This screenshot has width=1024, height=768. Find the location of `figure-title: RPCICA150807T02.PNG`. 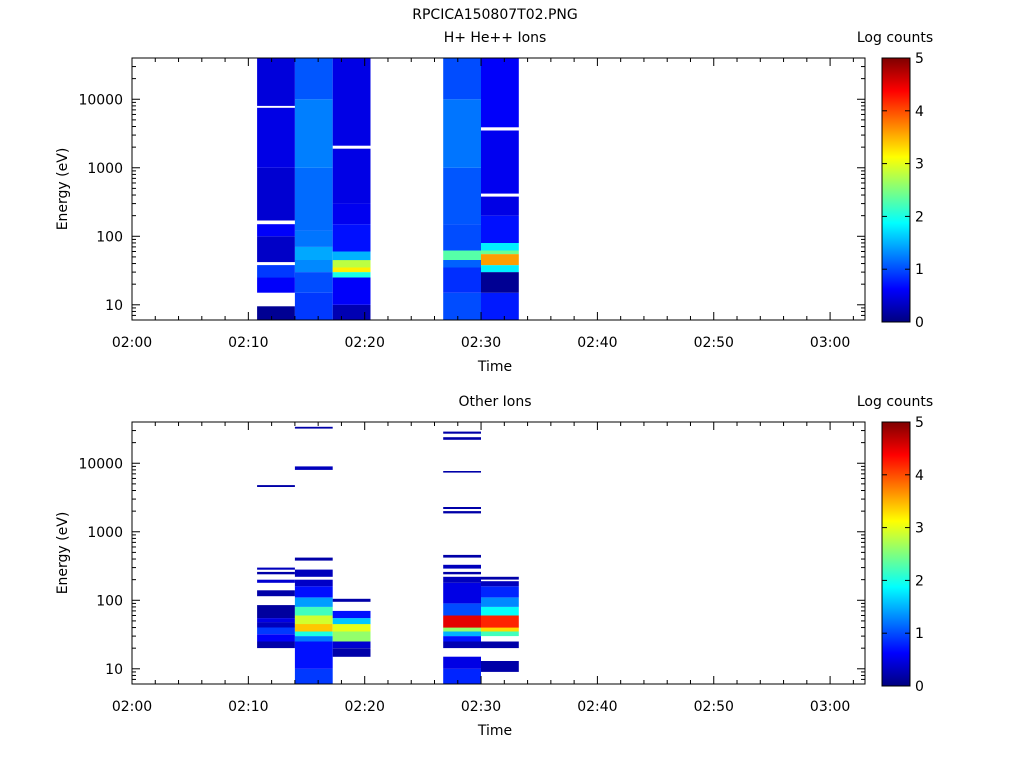

figure-title: RPCICA150807T02.PNG is located at coordinates (494, 15).